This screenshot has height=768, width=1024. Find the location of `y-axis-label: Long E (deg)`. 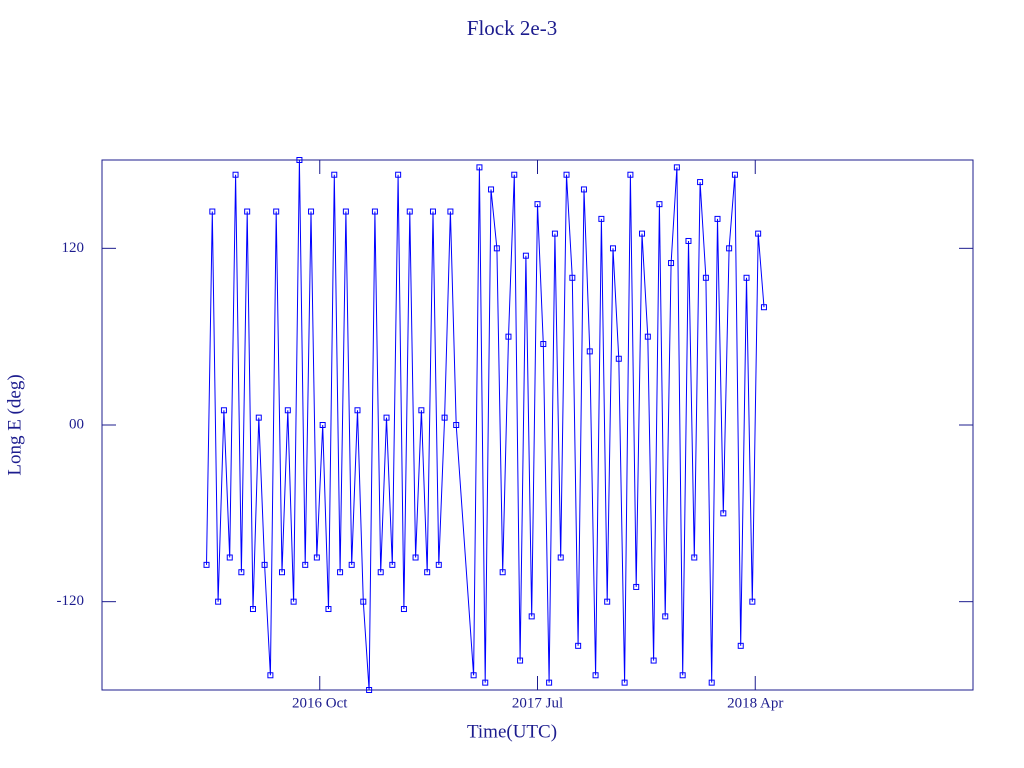

y-axis-label: Long E (deg) is located at coordinates (14, 424).